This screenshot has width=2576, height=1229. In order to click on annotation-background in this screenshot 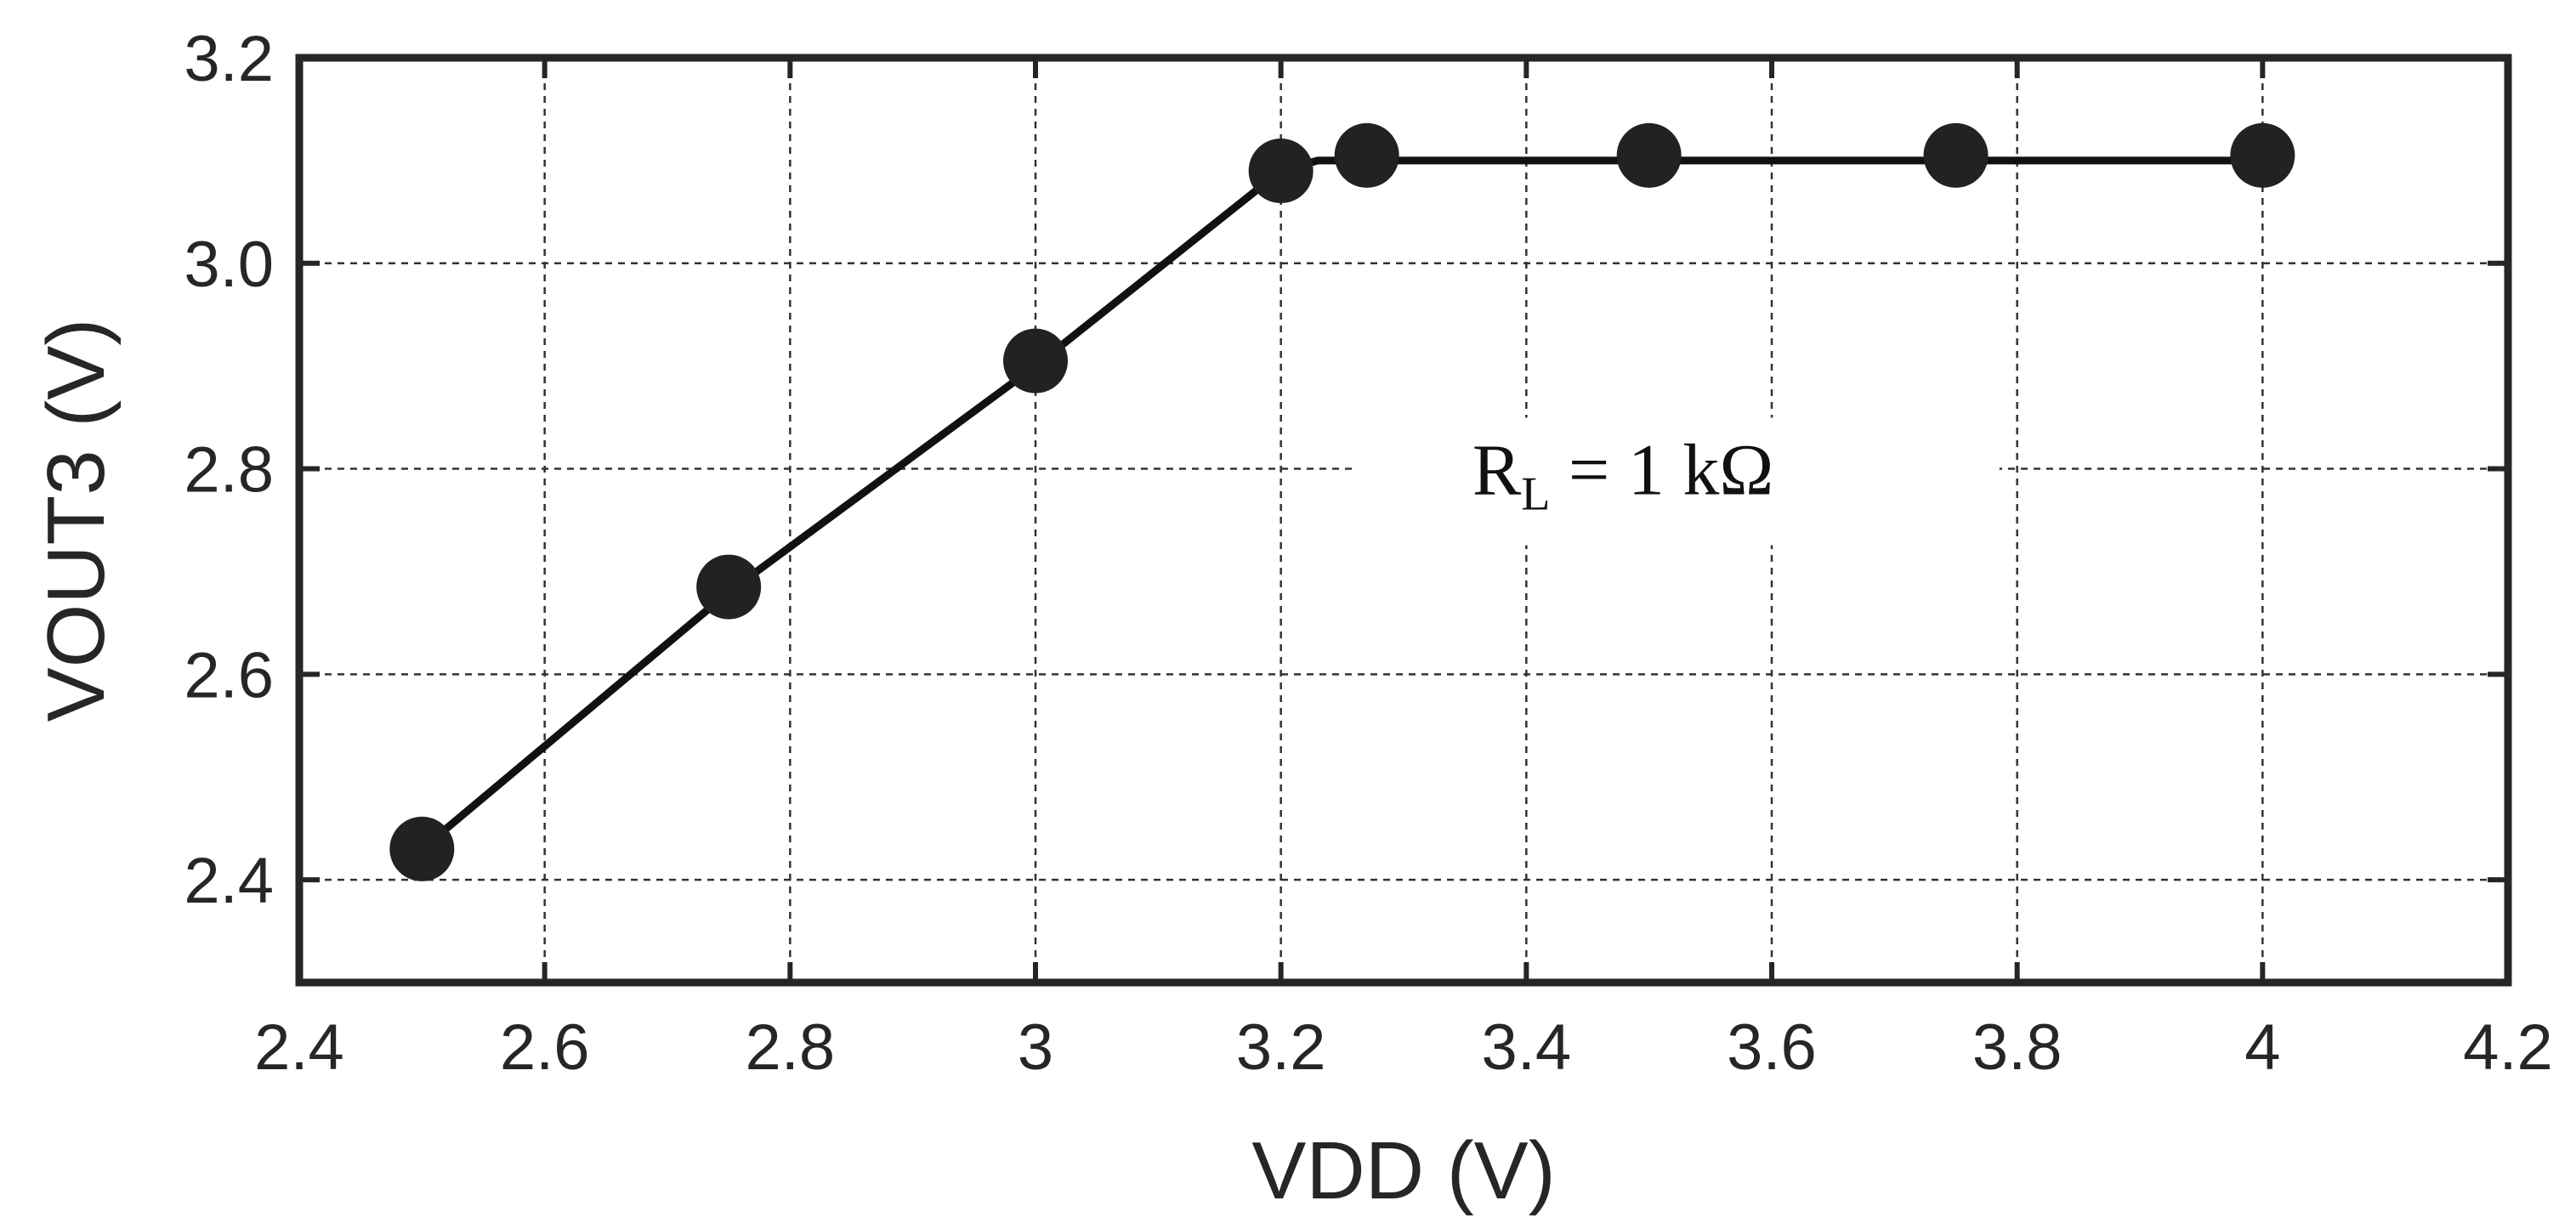, I will do `click(1677, 482)`.